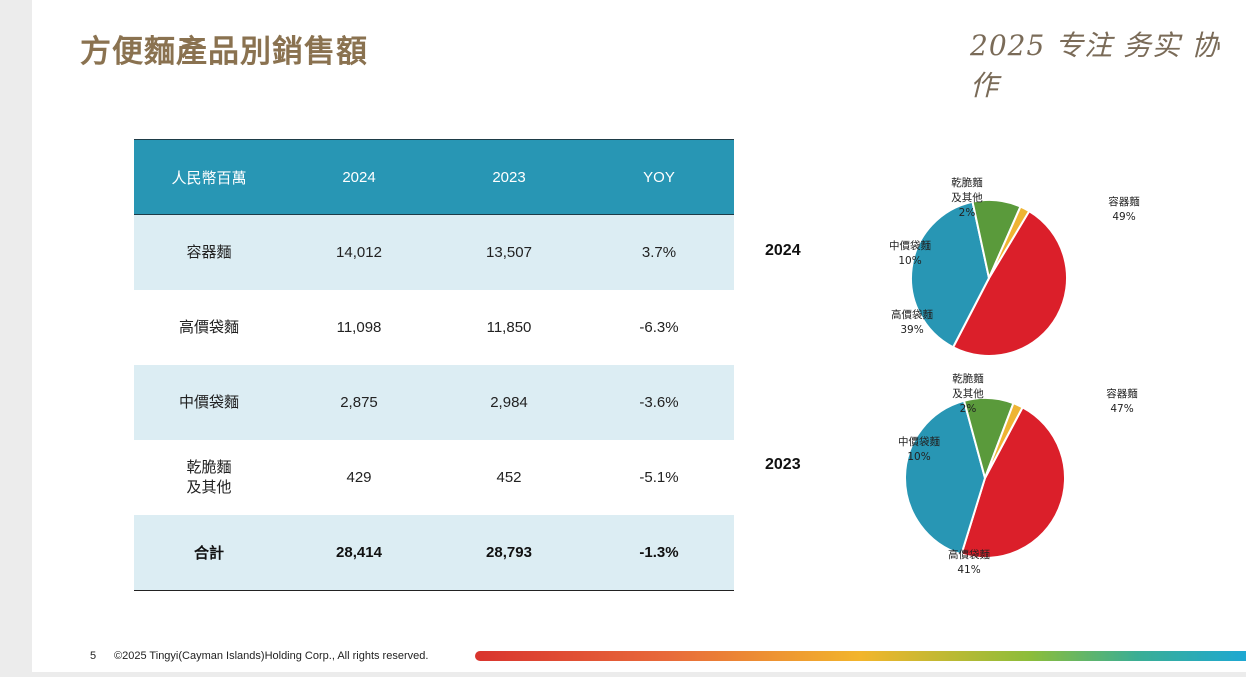  What do you see at coordinates (860, 656) in the screenshot?
I see `footer-gradient-bar` at bounding box center [860, 656].